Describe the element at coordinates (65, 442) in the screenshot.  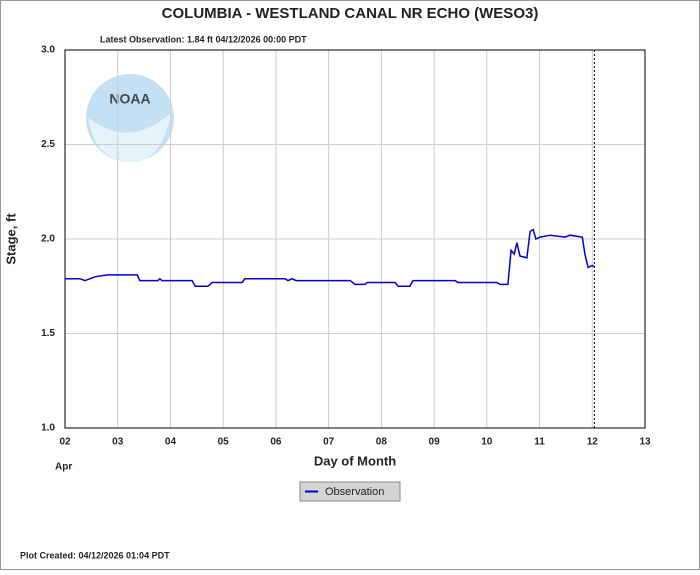
I see `x-tick-label: 02` at that location.